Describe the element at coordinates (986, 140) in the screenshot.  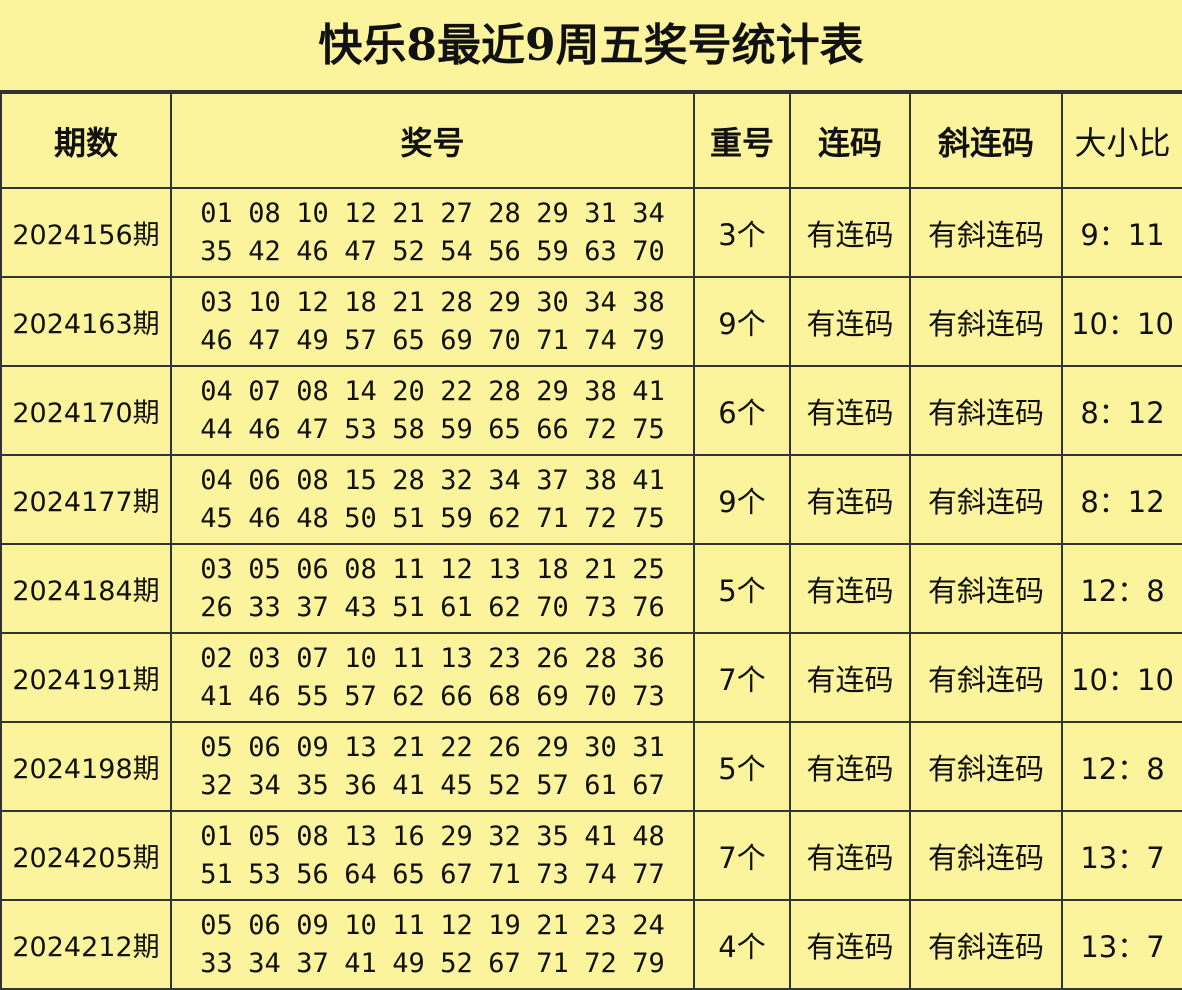
I see `header-diagonal: 斜连码` at that location.